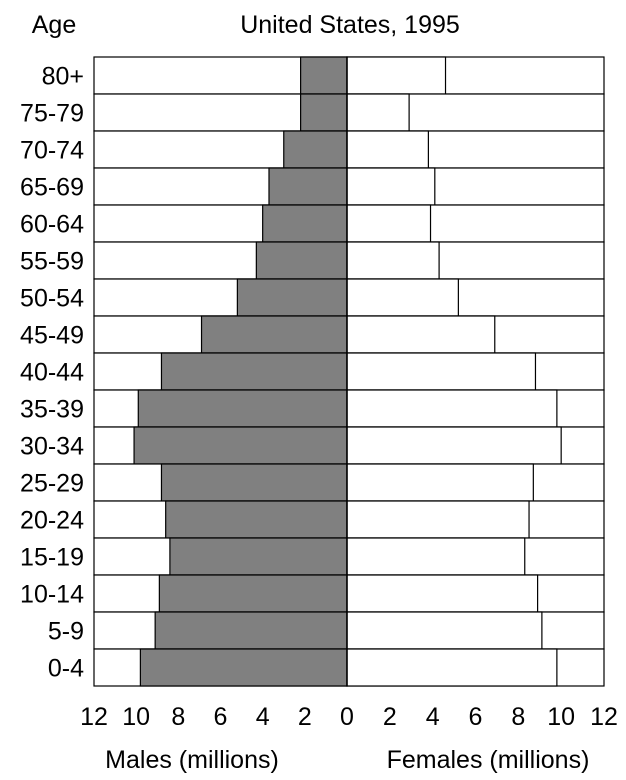 This screenshot has height=780, width=626. What do you see at coordinates (52, 521) in the screenshot?
I see `age-category-label: 20-24` at bounding box center [52, 521].